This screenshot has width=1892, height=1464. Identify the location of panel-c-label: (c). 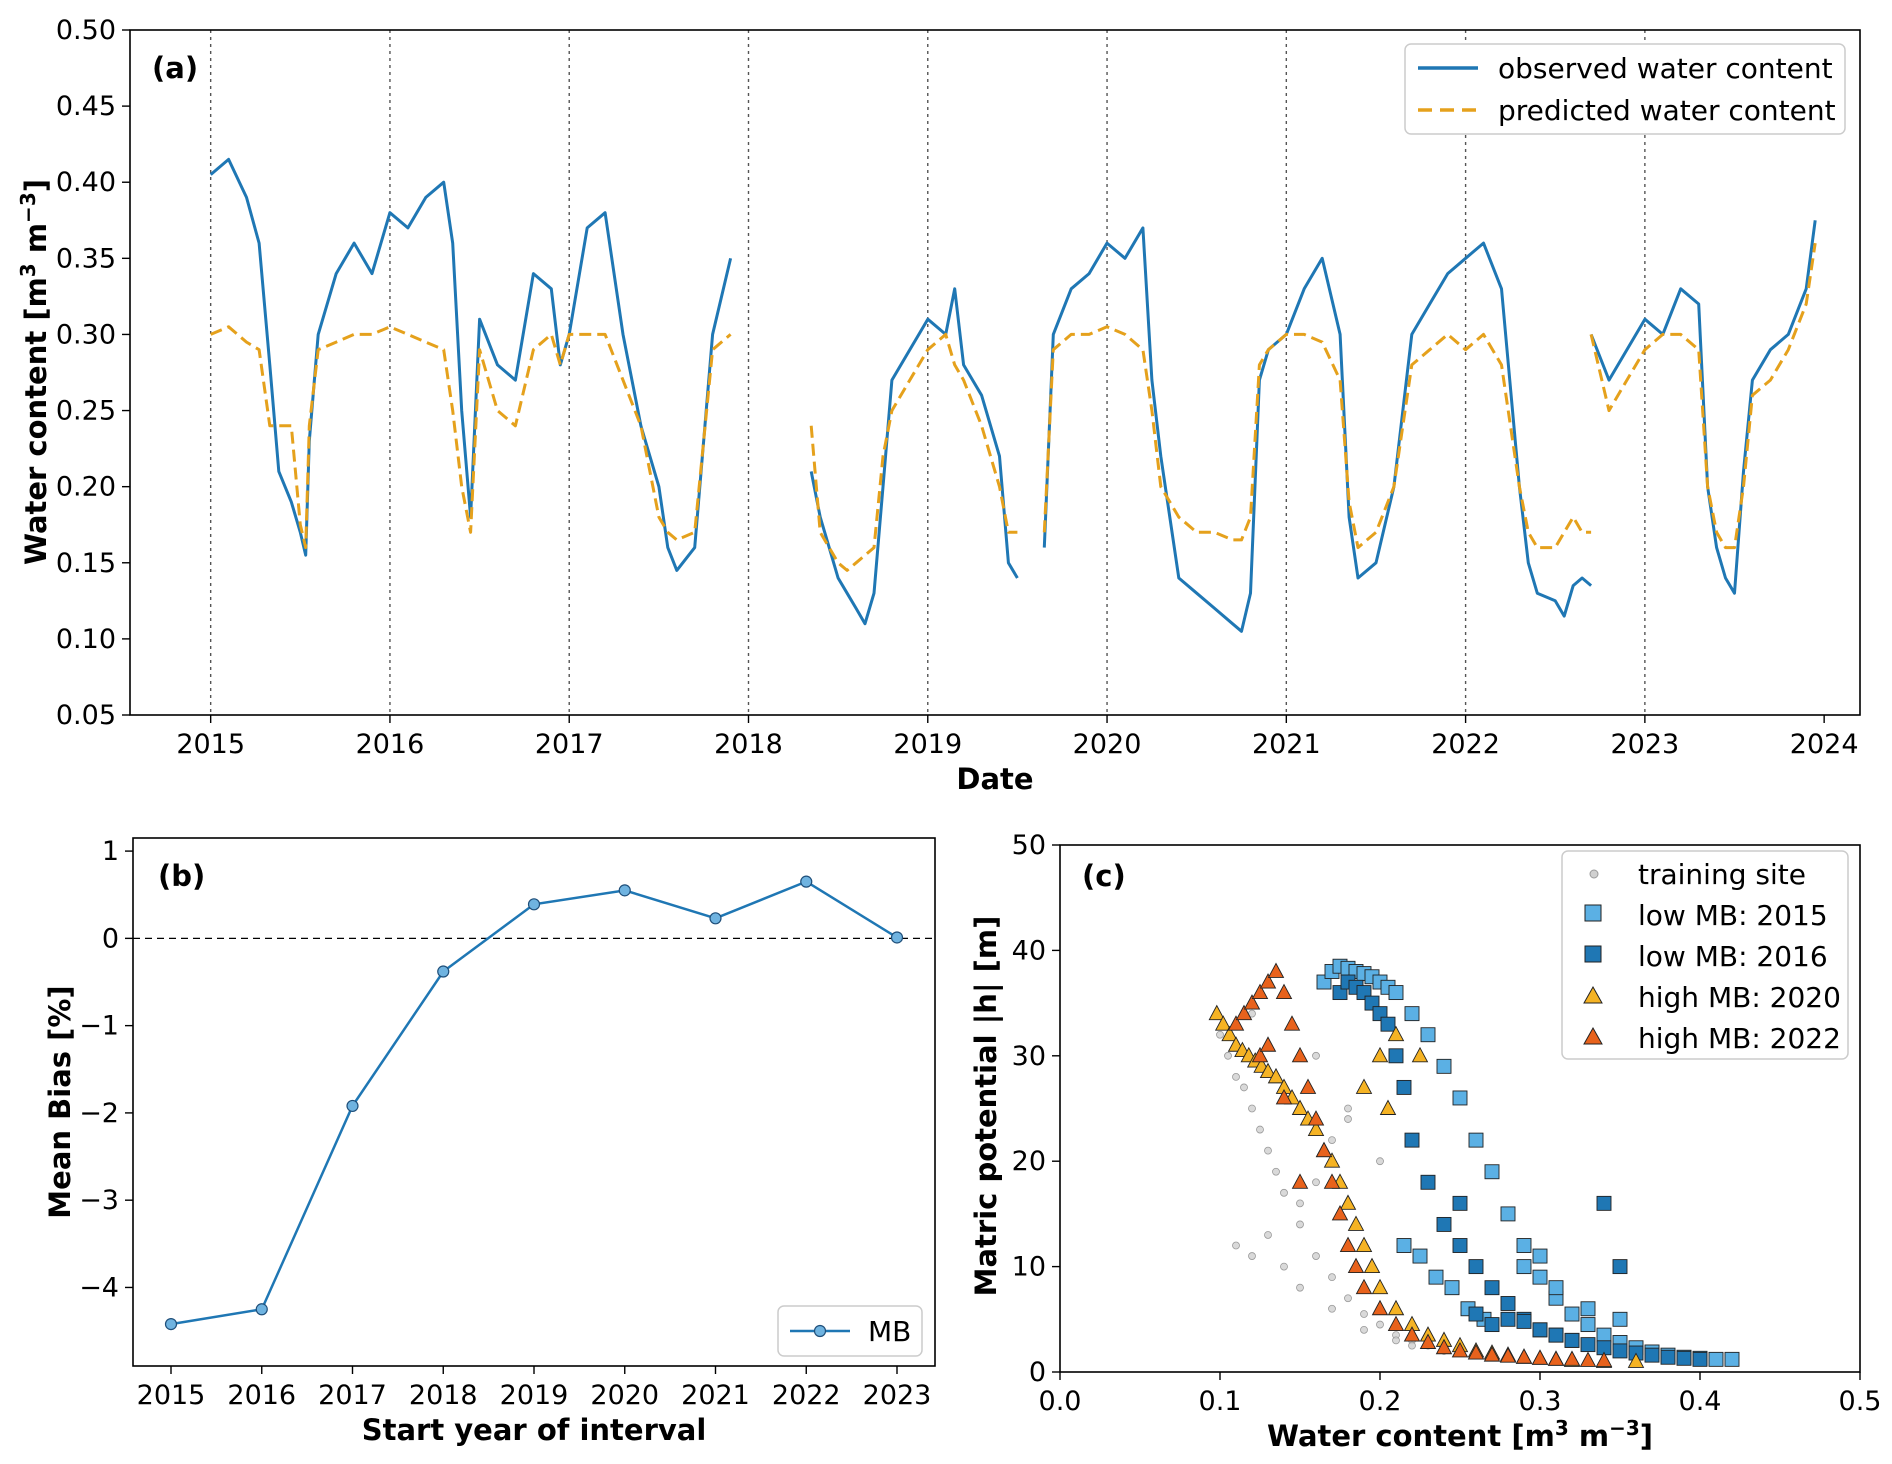
(1104, 876).